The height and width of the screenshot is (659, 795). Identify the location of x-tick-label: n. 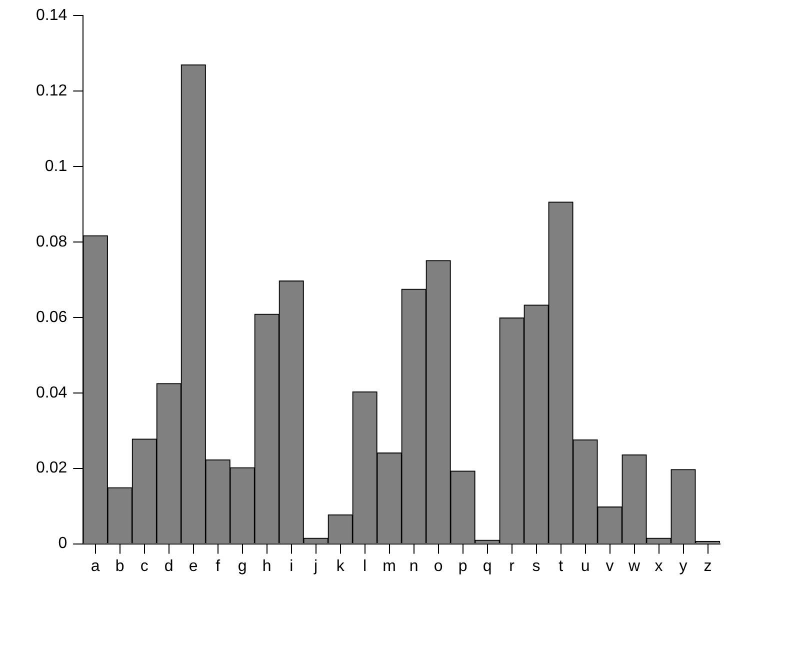
(413, 566).